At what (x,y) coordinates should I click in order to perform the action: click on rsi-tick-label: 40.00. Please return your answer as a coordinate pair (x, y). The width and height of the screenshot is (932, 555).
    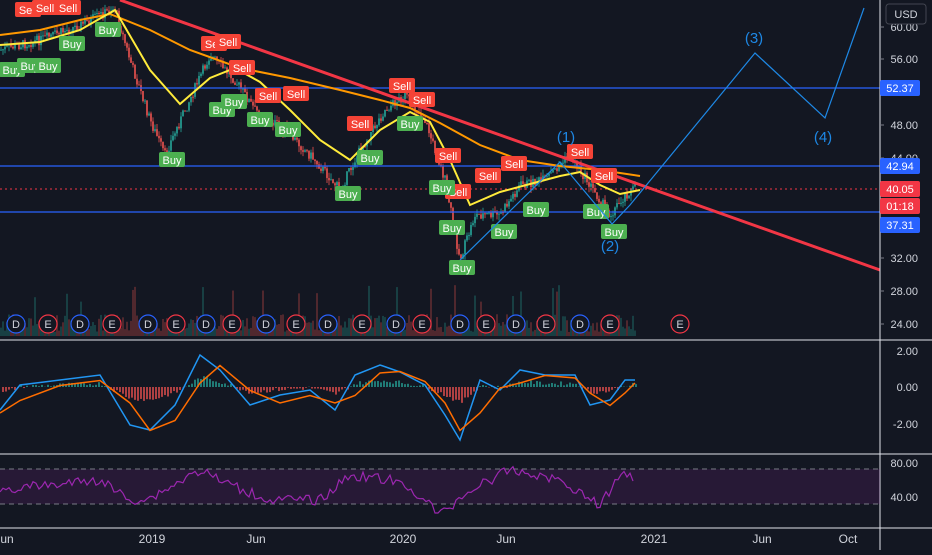
    Looking at the image, I should click on (904, 498).